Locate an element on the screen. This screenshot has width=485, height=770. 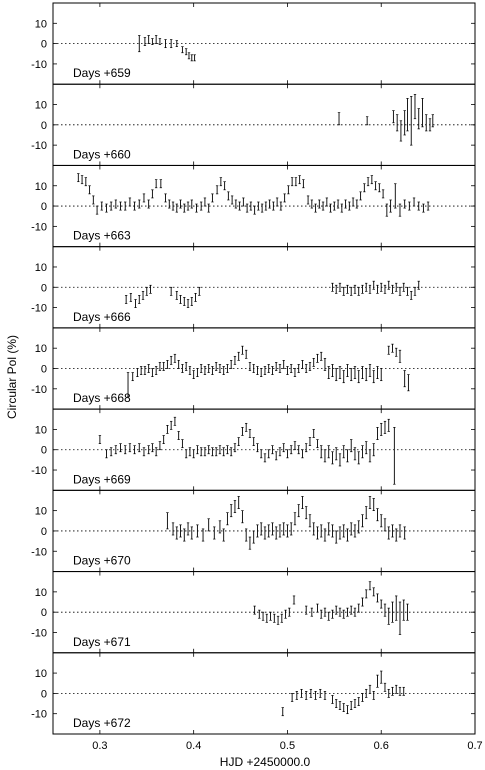
panel: 10 0 -10 Days +663 is located at coordinates (253, 206).